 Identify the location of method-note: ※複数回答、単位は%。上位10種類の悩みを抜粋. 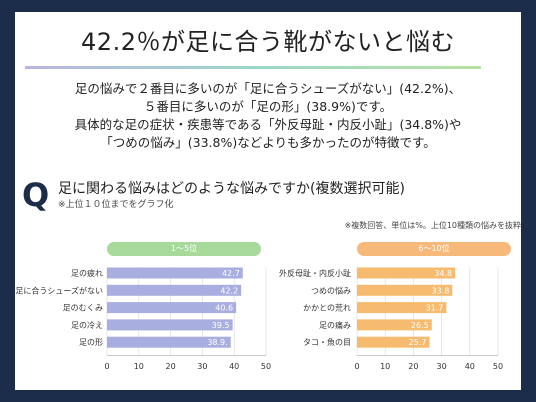
(432, 225).